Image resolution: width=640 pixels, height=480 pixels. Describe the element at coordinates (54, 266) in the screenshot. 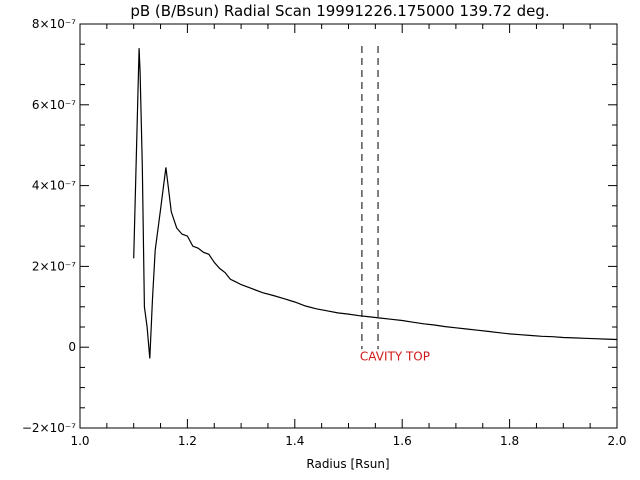

I see `y-tick-label: 2×10⁻⁷` at that location.